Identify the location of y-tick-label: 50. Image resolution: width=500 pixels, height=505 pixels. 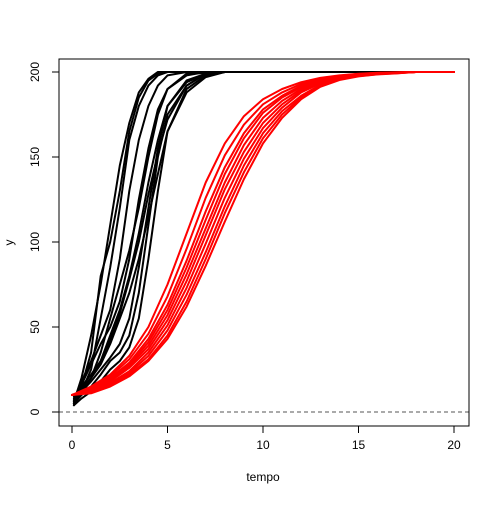
(35, 327).